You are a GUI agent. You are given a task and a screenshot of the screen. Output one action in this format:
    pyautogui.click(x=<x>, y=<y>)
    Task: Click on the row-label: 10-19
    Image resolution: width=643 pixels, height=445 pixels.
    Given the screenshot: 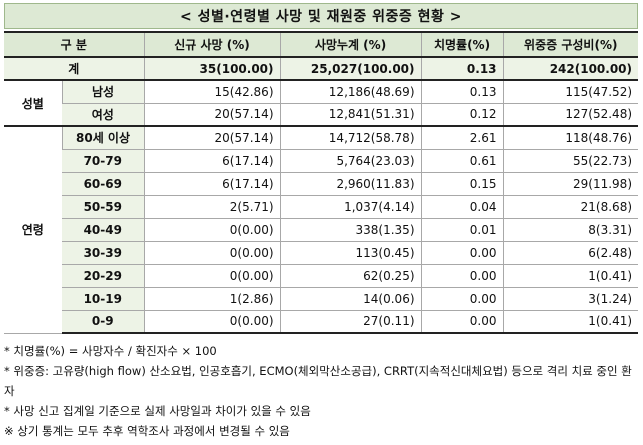 What is the action you would take?
    pyautogui.click(x=103, y=299)
    